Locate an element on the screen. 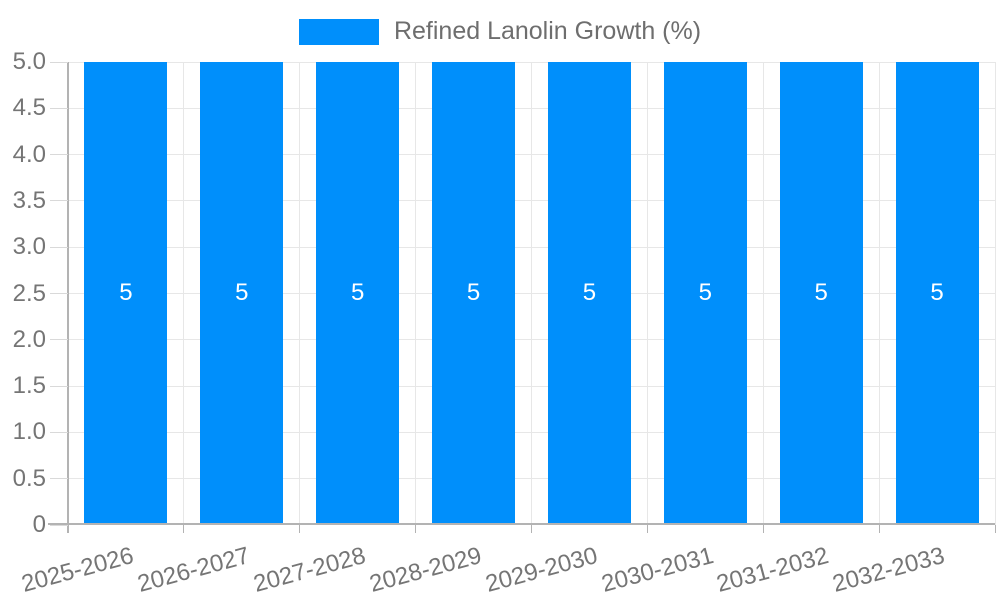 This screenshot has width=1000, height=600. legend-swatch is located at coordinates (338, 31).